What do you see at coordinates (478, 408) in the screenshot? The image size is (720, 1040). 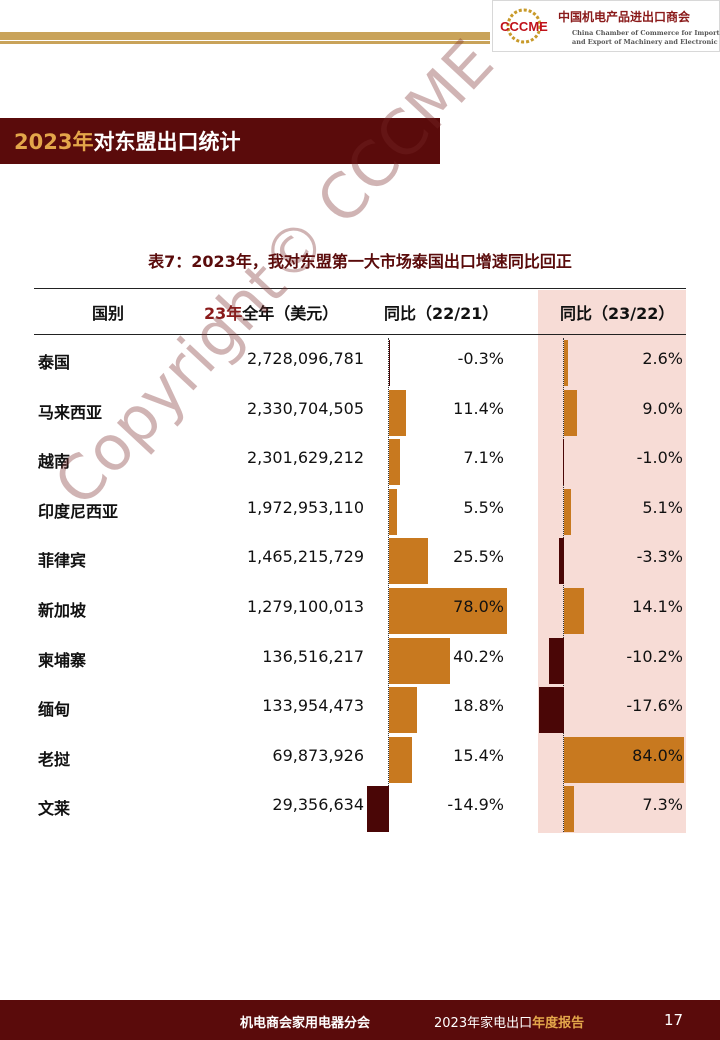 I see `row-yoy-2221: 11.4%` at bounding box center [478, 408].